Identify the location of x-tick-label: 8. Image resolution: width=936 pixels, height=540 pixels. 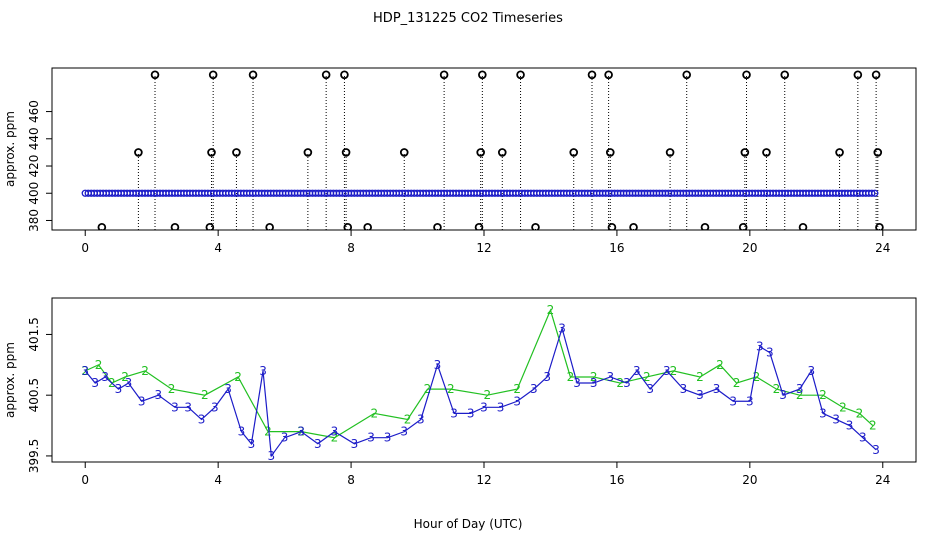
(351, 480).